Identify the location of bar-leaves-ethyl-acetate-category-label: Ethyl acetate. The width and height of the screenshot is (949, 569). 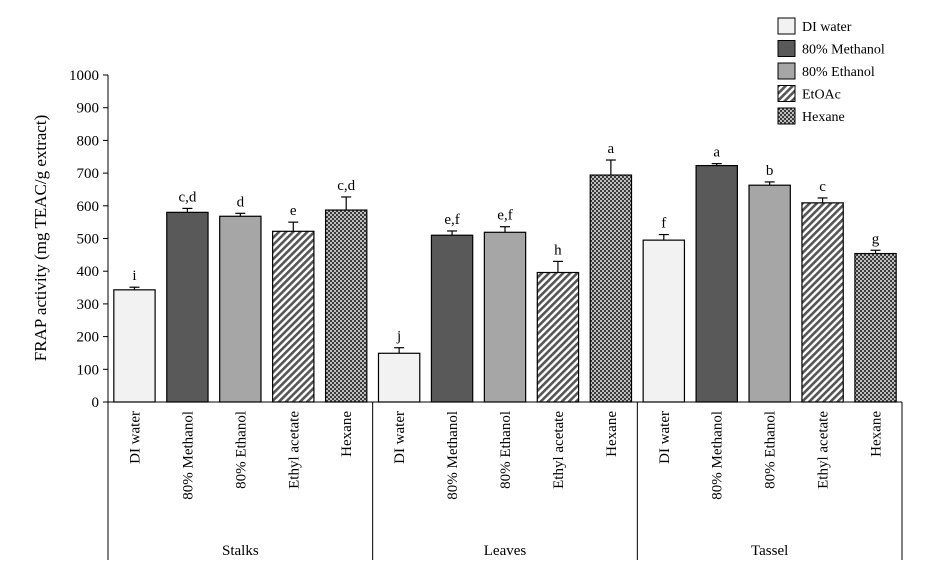
(559, 450).